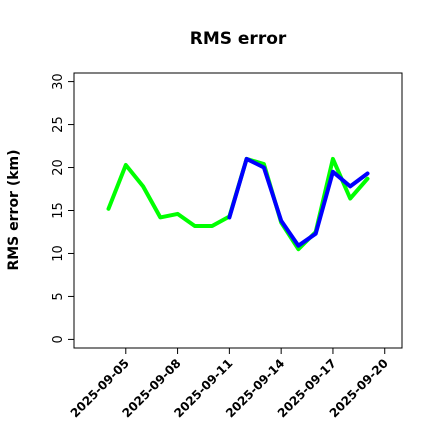 This screenshot has height=440, width=440. Describe the element at coordinates (58, 253) in the screenshot. I see `y-tick-label: 10` at that location.